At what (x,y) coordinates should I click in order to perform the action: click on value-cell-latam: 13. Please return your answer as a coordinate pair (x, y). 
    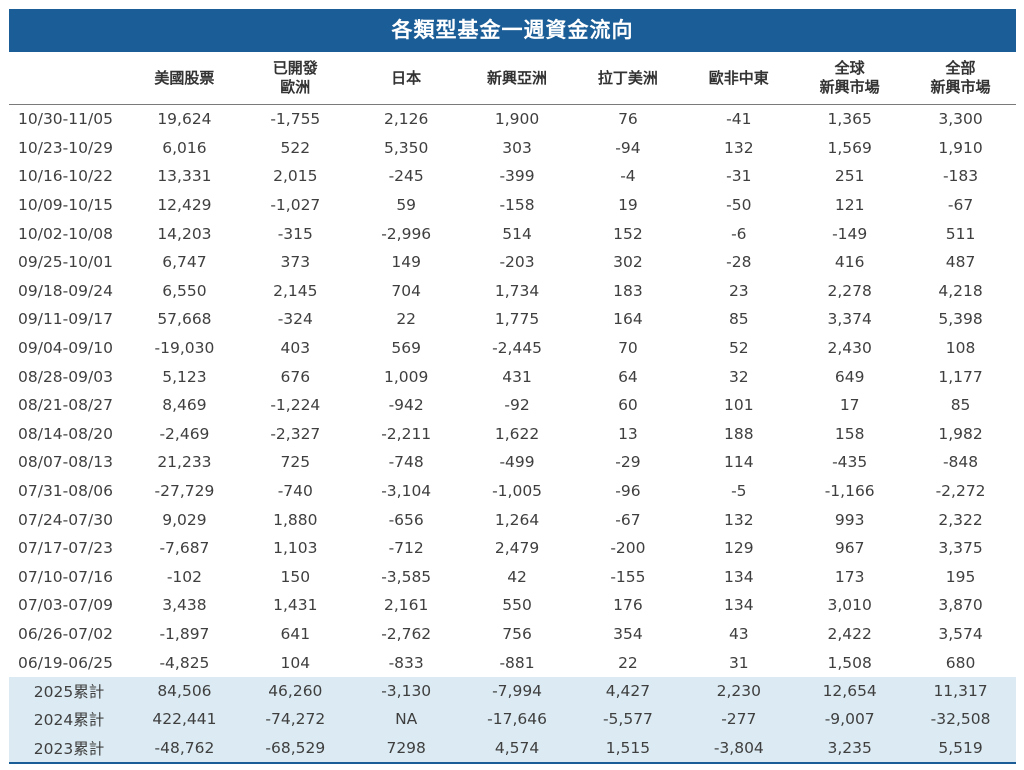
    Looking at the image, I should click on (628, 433).